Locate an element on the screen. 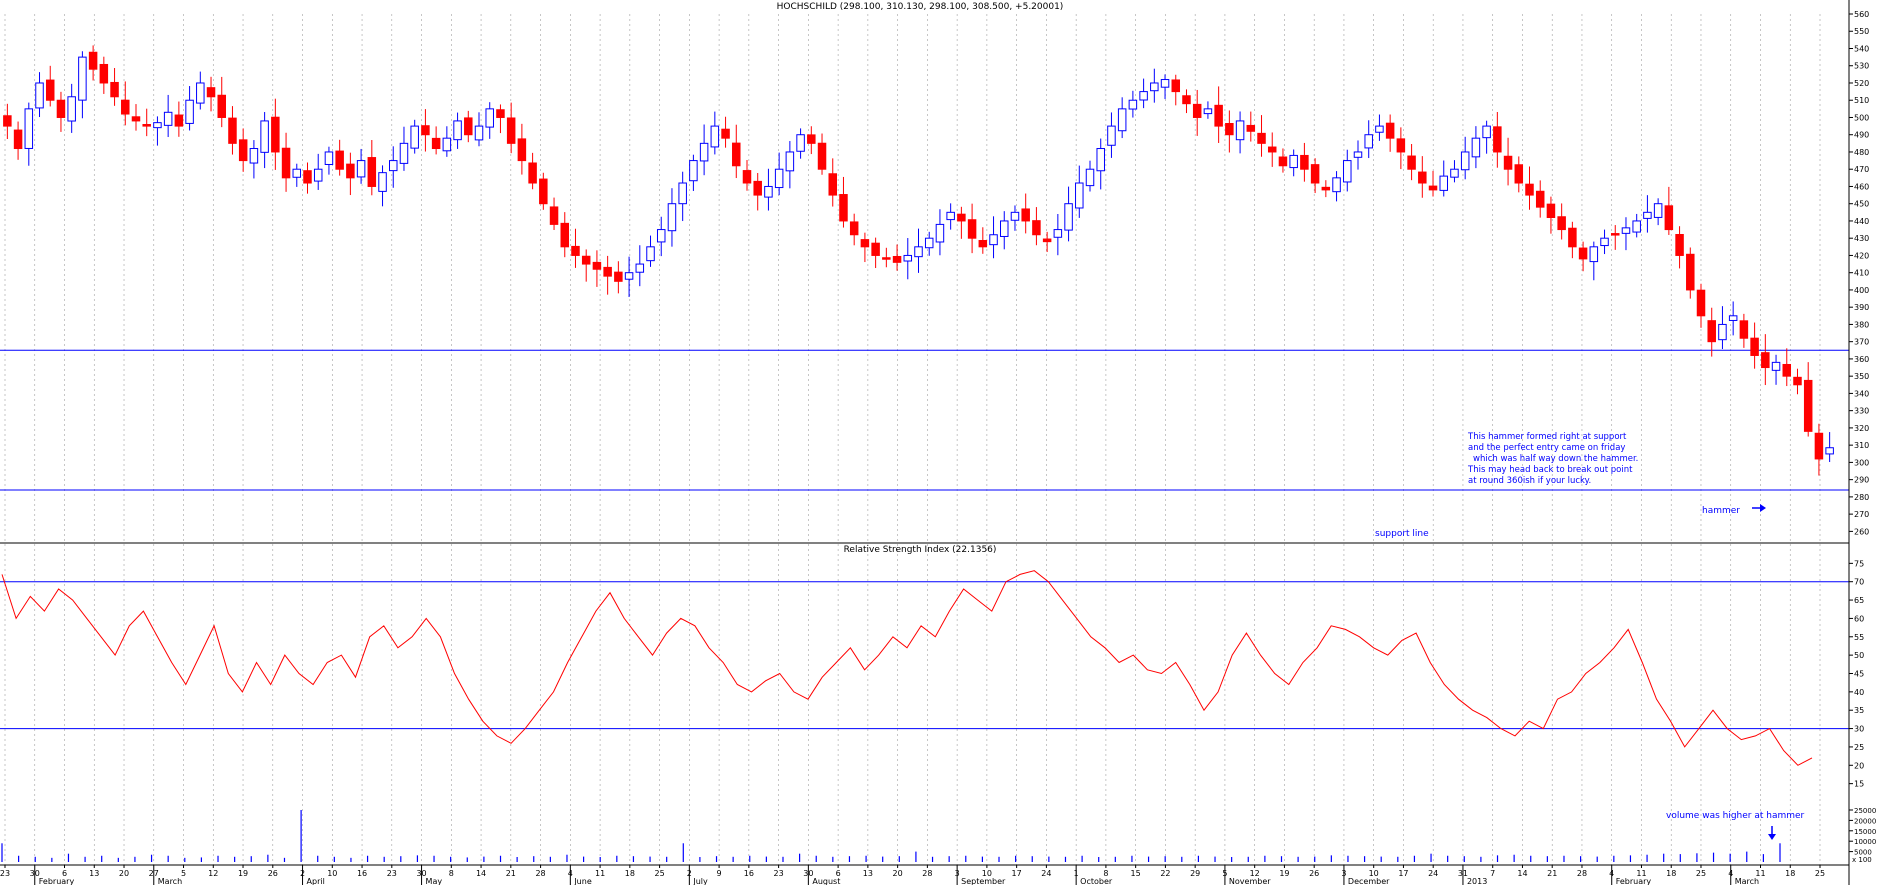 This screenshot has height=885, width=1883. price-tick-label: 520 is located at coordinates (1861, 83).